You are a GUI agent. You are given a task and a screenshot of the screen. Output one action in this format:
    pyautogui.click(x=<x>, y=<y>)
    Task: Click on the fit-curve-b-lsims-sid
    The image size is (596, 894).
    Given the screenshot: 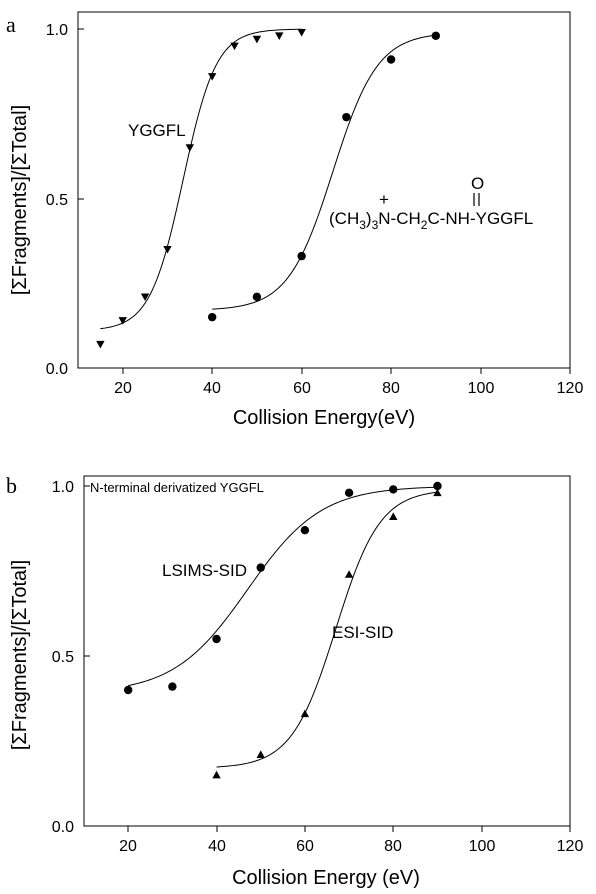 What is the action you would take?
    pyautogui.click(x=283, y=586)
    